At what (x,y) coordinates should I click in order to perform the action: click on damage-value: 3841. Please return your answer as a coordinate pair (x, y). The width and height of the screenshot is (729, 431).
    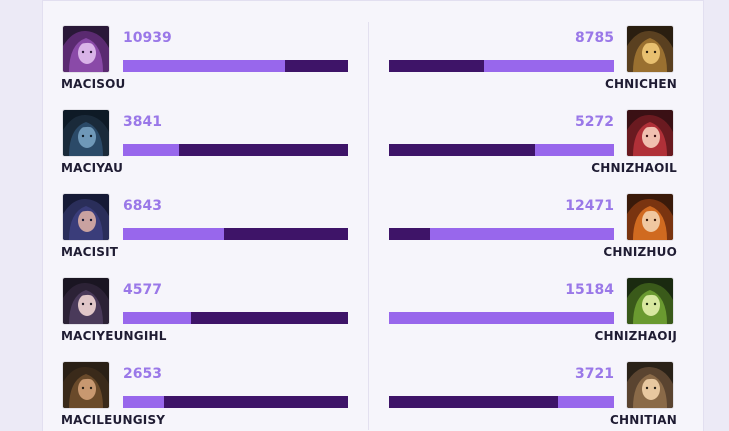
    Looking at the image, I should click on (142, 122).